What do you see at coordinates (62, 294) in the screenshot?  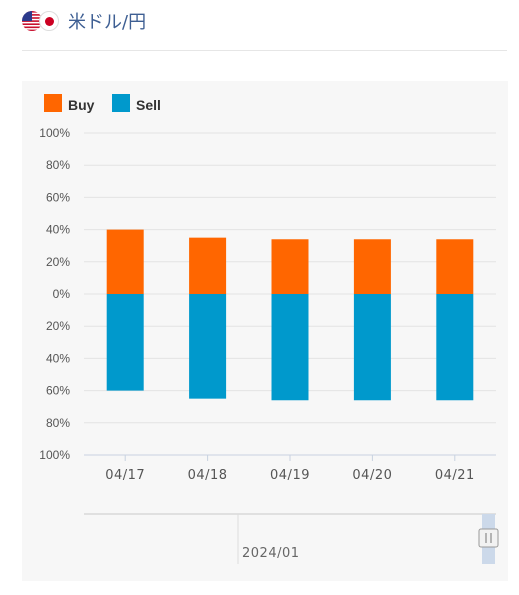 I see `y-tick-label: 0%` at bounding box center [62, 294].